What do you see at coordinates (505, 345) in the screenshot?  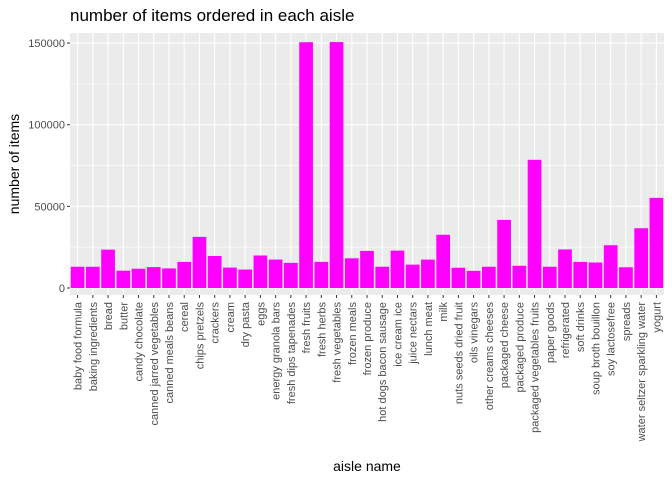 I see `x-tick-label: packaged cheese` at bounding box center [505, 345].